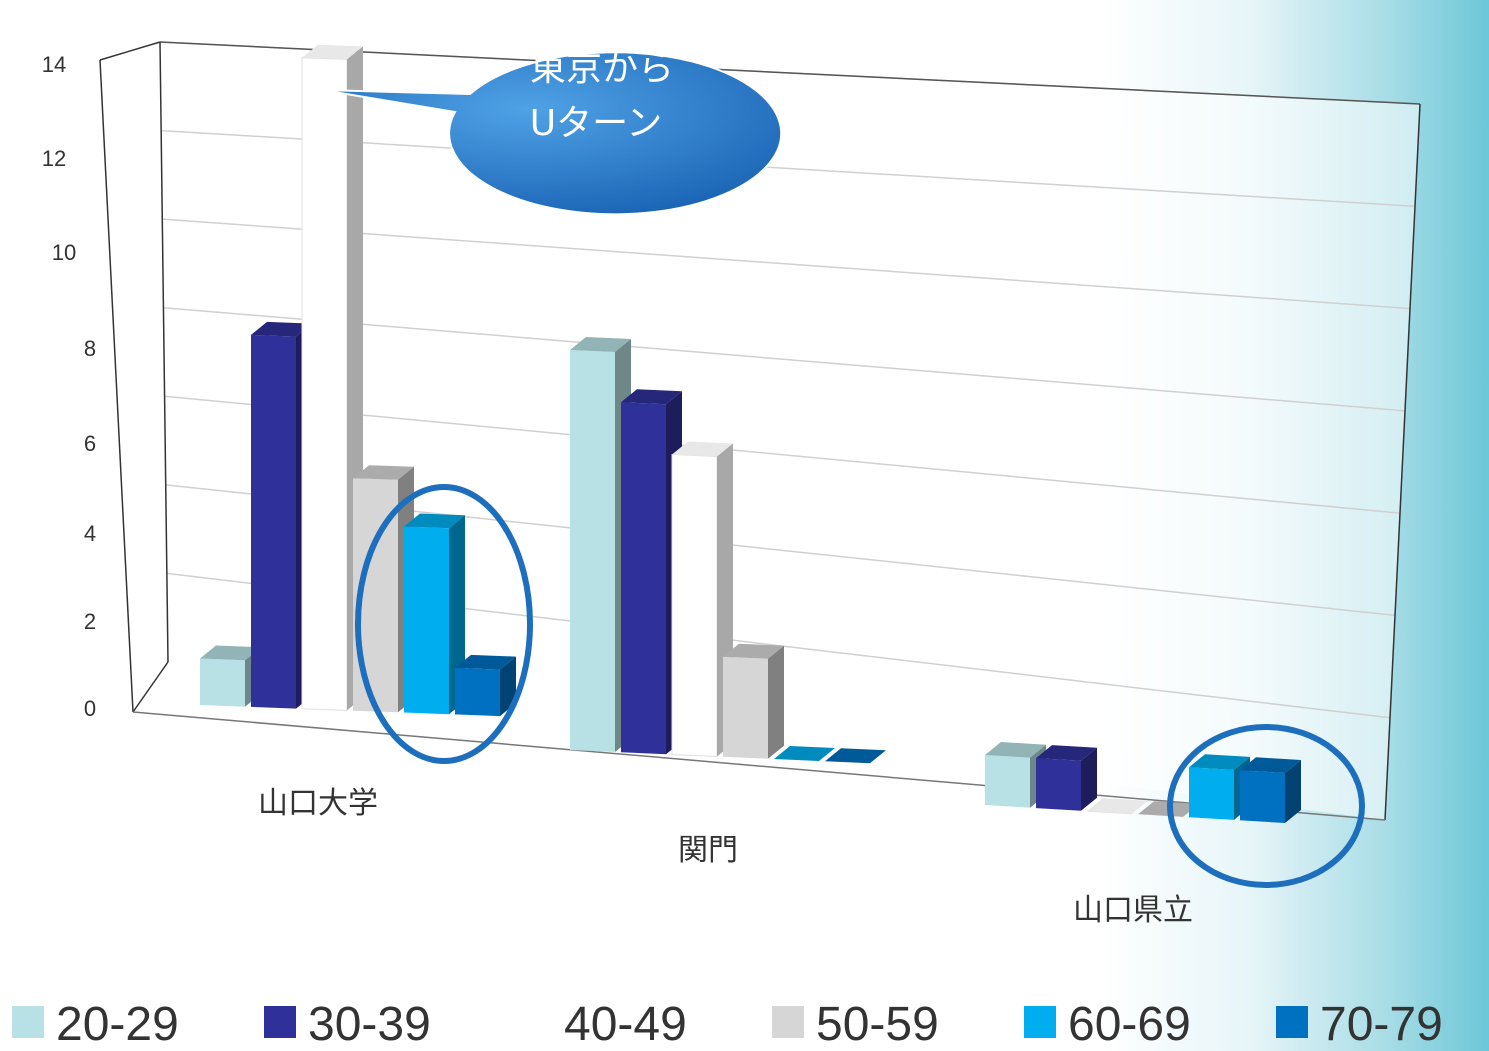 The height and width of the screenshot is (1051, 1489). Describe the element at coordinates (90, 443) in the screenshot. I see `y-tick-label: 6` at that location.